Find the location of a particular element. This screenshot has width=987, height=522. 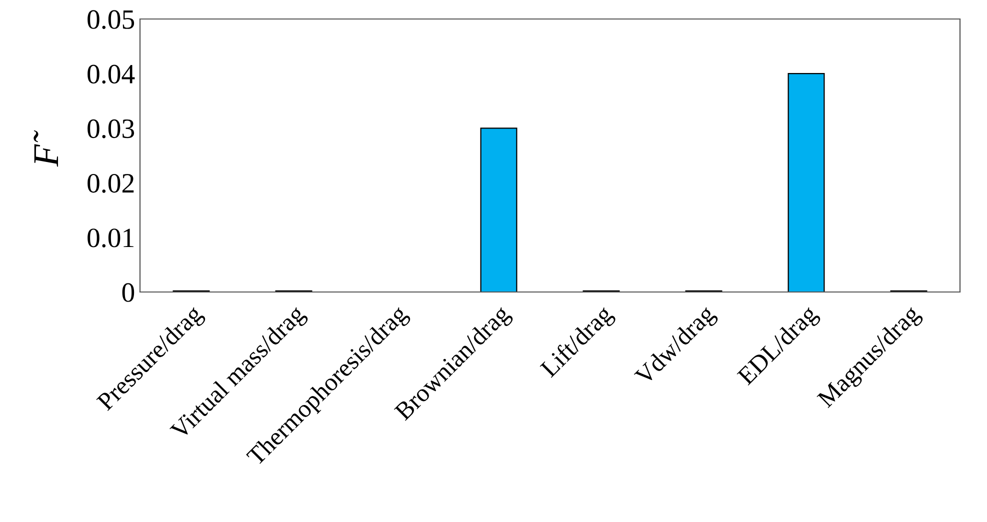

y-tick-label: 0.02 is located at coordinates (111, 183).